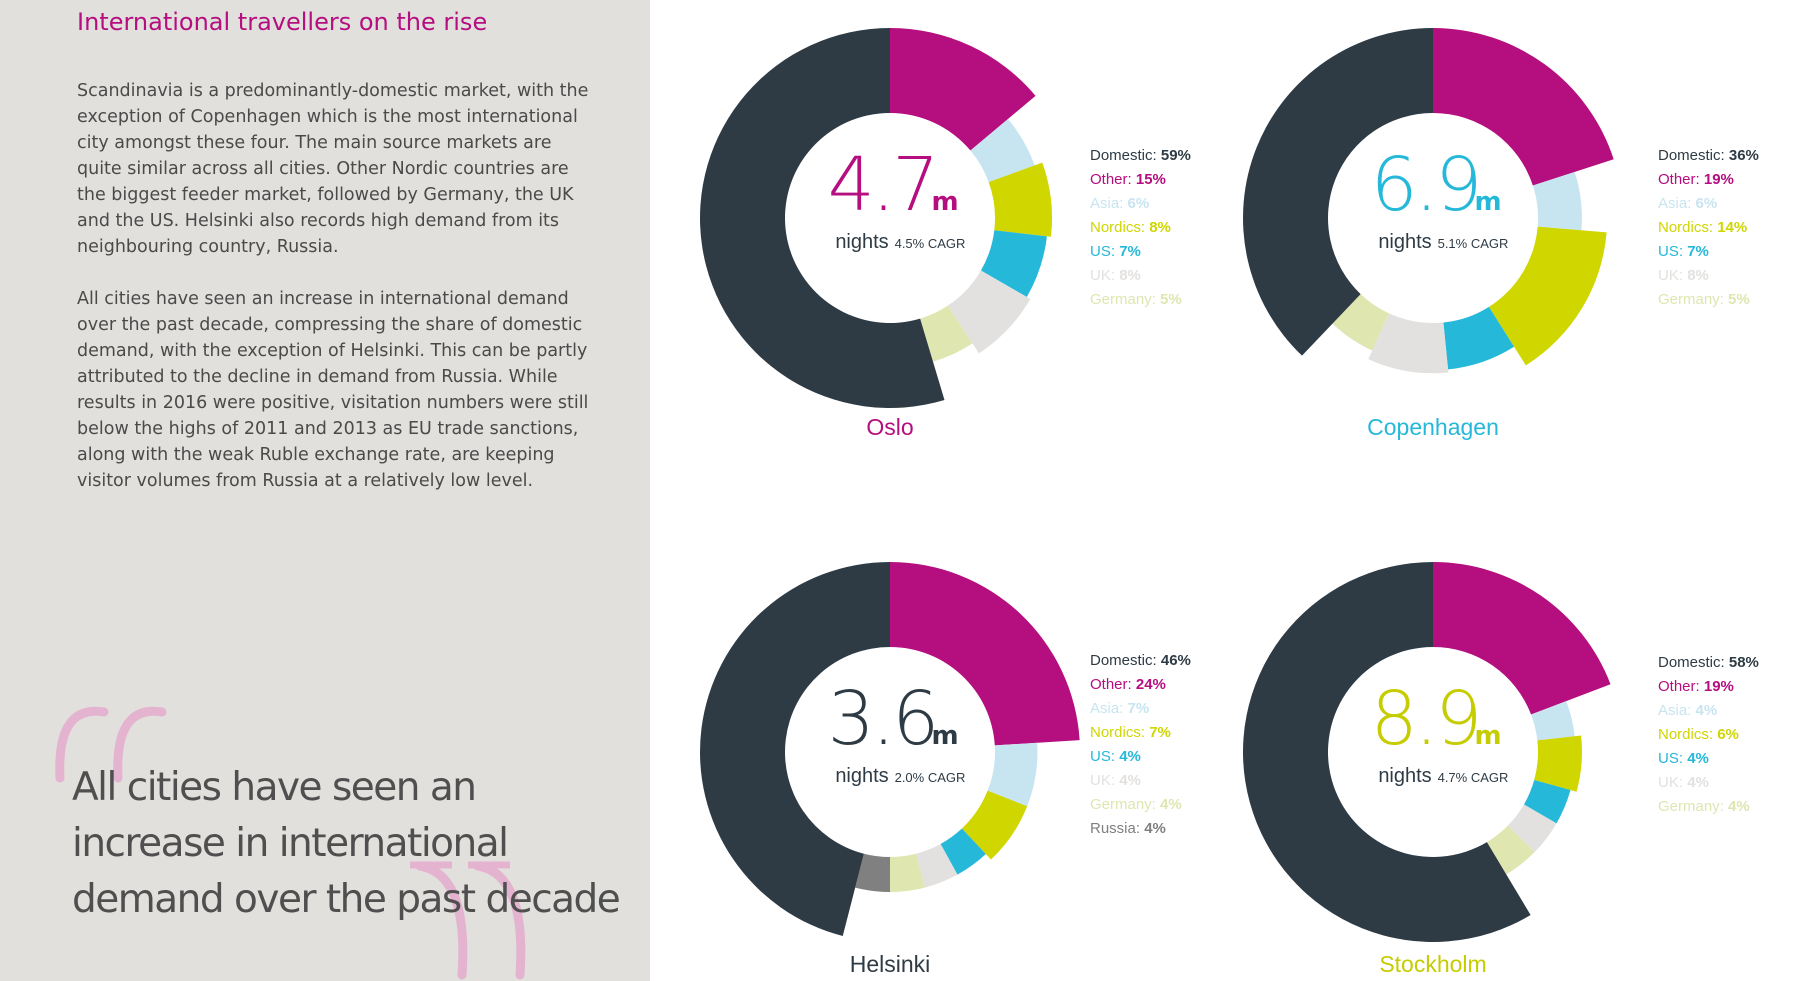  What do you see at coordinates (890, 964) in the screenshot?
I see `city-label: Helsinki` at bounding box center [890, 964].